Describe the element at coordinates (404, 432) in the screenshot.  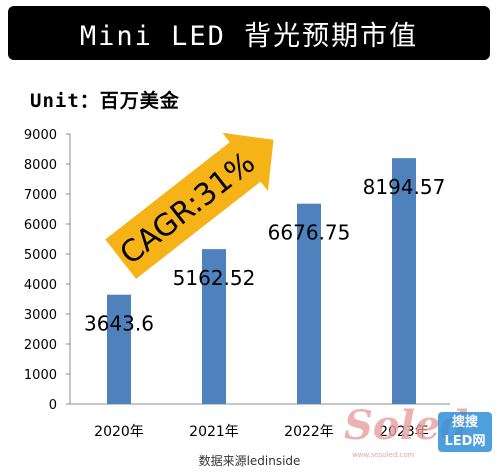
I see `x-tick-label: 2023年` at that location.